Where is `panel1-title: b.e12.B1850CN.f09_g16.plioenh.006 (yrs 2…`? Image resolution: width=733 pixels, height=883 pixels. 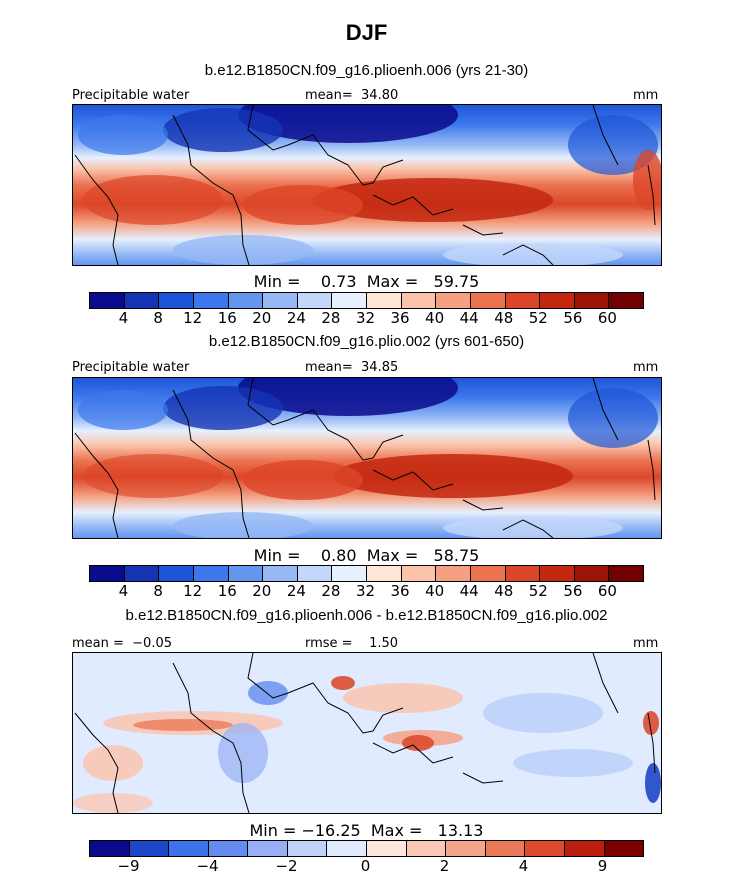 panel1-title: b.e12.B1850CN.f09_g16.plioenh.006 (yrs 2… is located at coordinates (366, 70).